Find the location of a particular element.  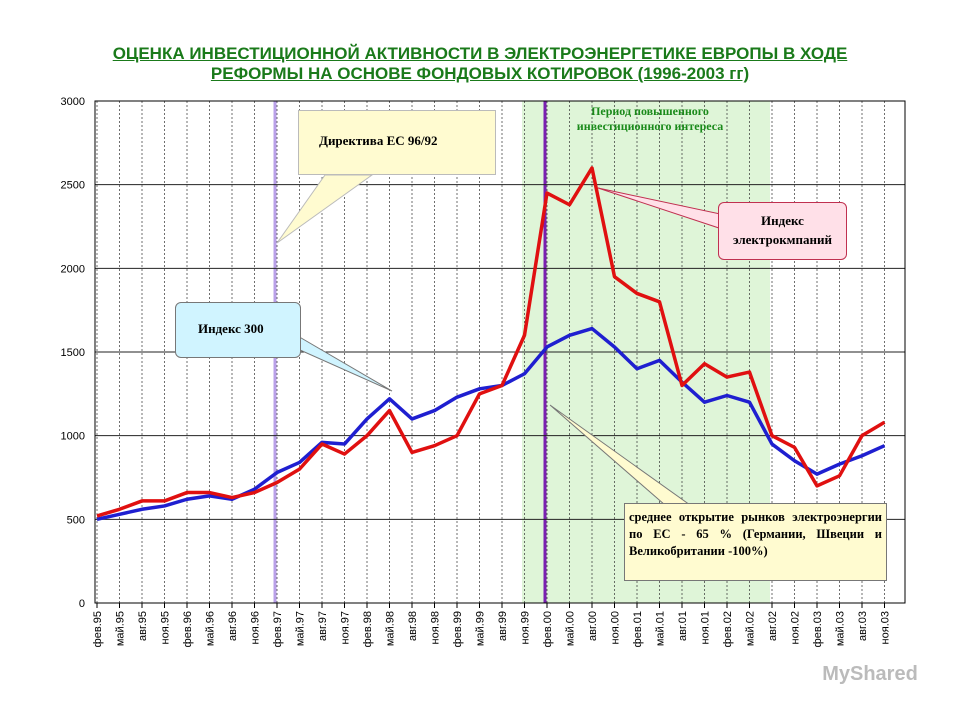

directive-callout: Директива ЕС 96/92 is located at coordinates (397, 142).